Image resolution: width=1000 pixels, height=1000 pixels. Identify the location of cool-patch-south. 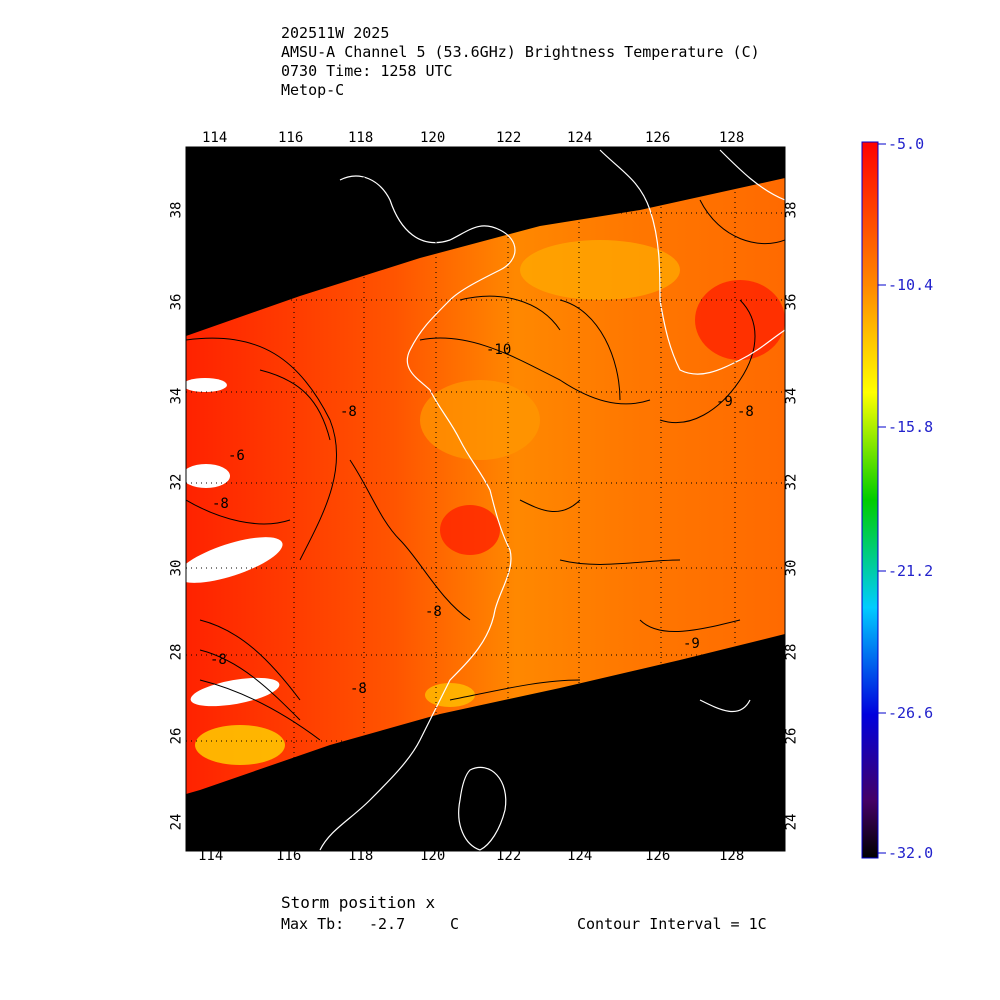
(450, 695).